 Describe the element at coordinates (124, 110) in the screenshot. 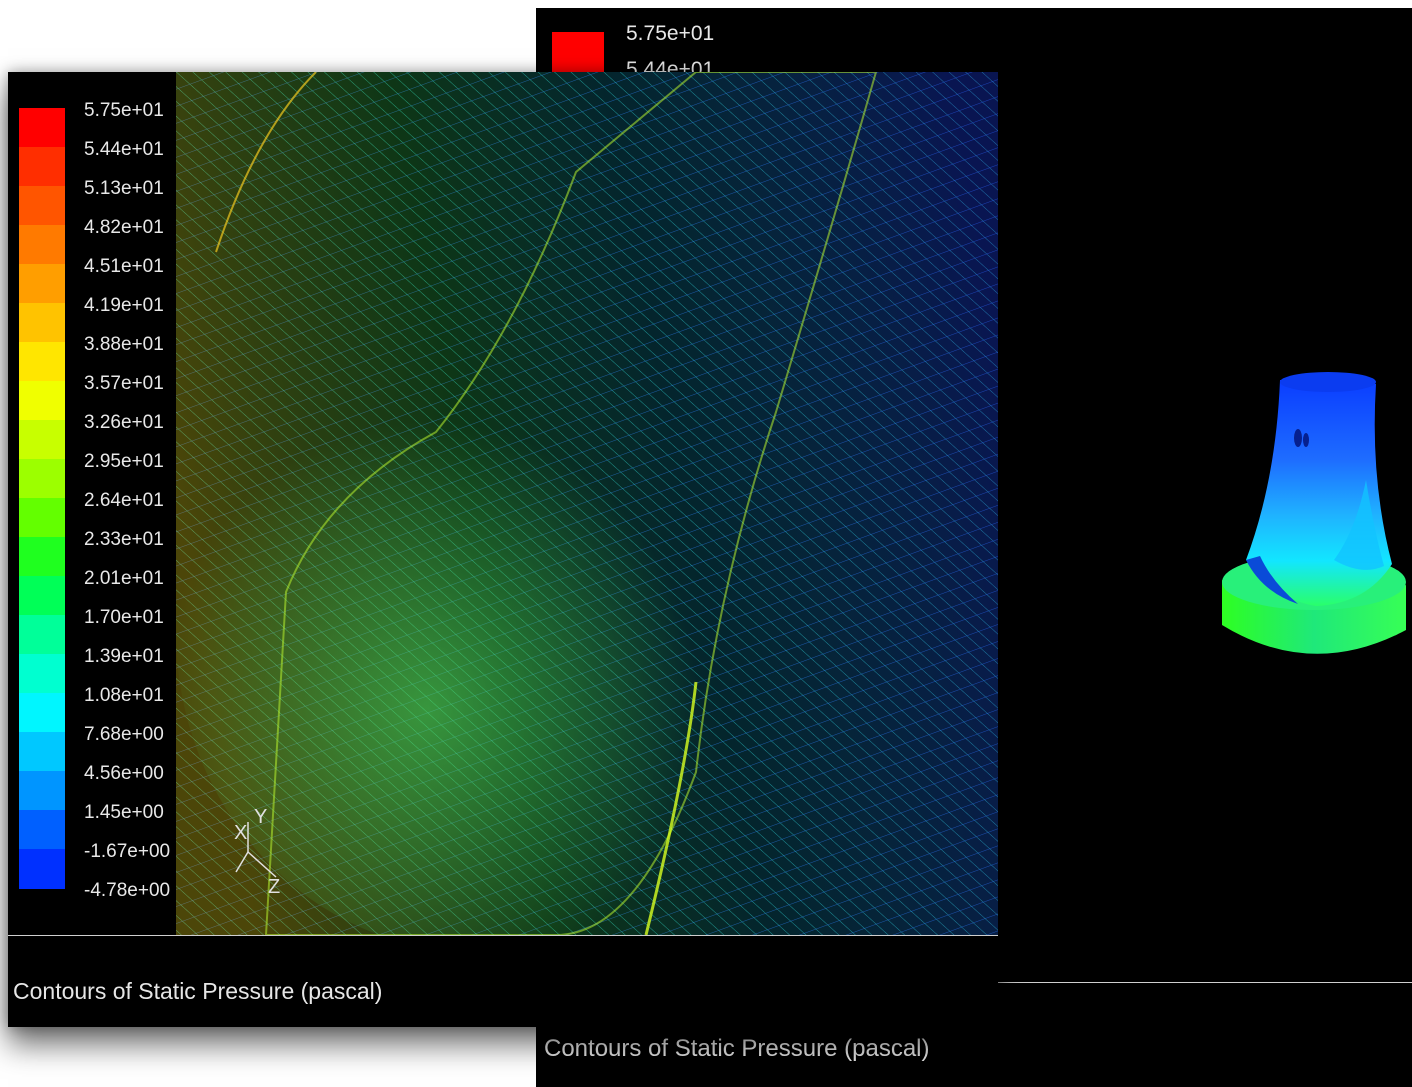

I see `legend-value-label: 5.75e+01` at that location.